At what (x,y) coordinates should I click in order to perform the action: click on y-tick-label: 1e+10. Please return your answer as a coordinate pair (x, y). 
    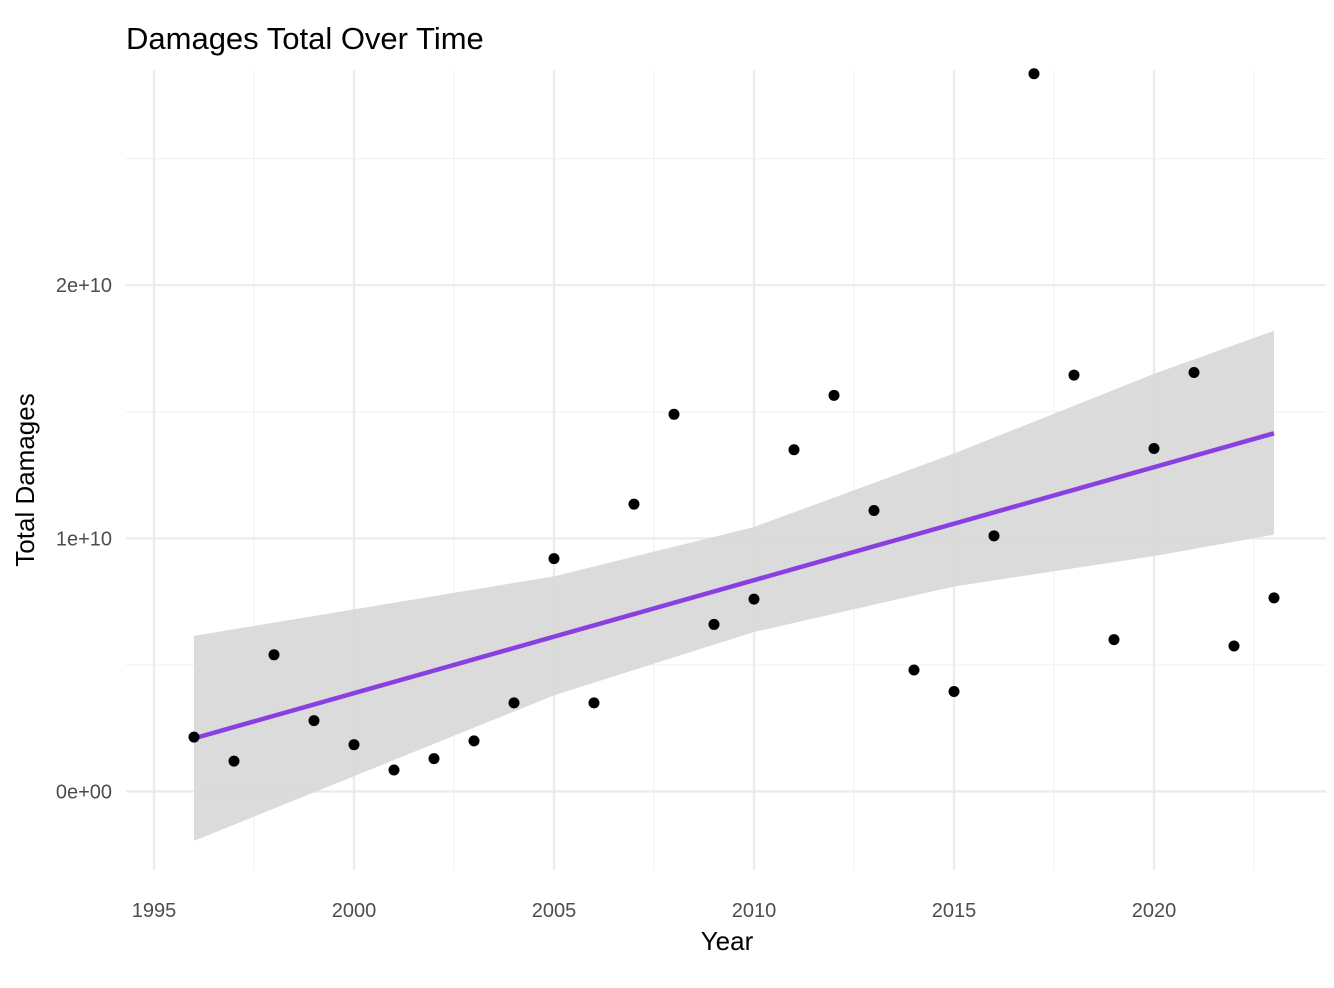
    Looking at the image, I should click on (84, 539).